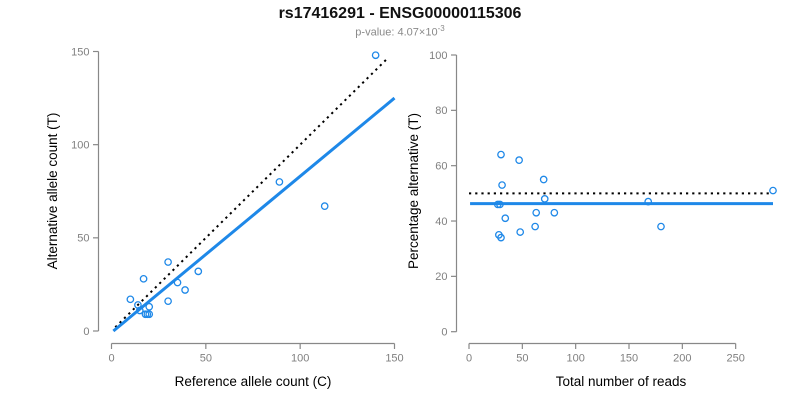  Describe the element at coordinates (682, 359) in the screenshot. I see `x-tick-label: 200` at that location.